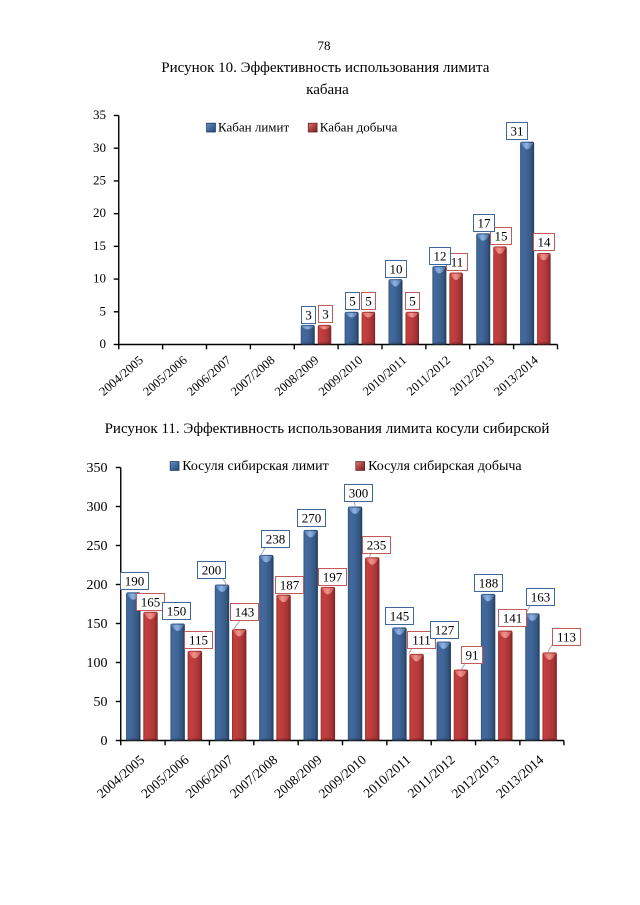 This screenshot has height=905, width=640. Describe the element at coordinates (99, 180) in the screenshot. I see `svg-text: 25` at that location.